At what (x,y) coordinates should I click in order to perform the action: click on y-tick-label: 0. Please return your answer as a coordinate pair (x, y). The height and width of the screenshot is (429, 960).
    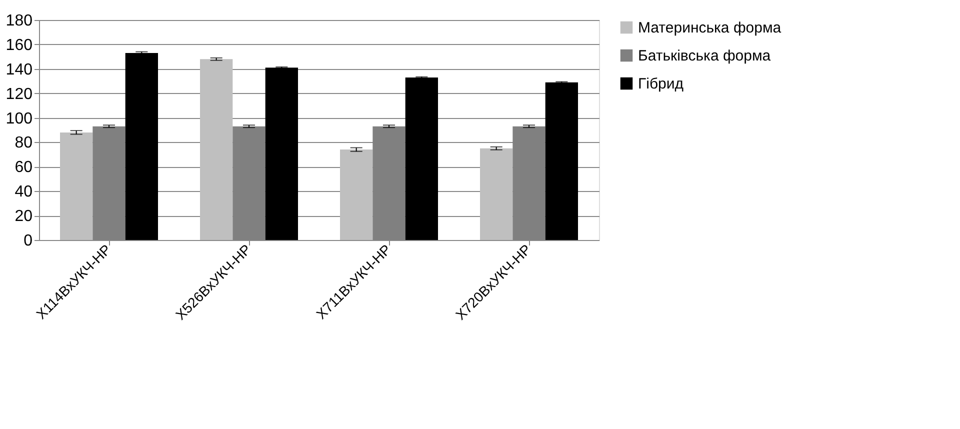
    Looking at the image, I should click on (28, 241).